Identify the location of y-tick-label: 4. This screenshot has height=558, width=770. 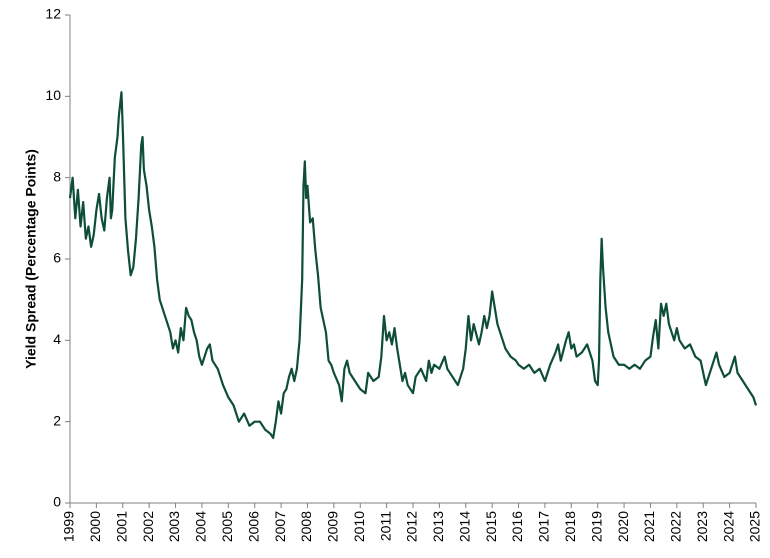
(57, 339).